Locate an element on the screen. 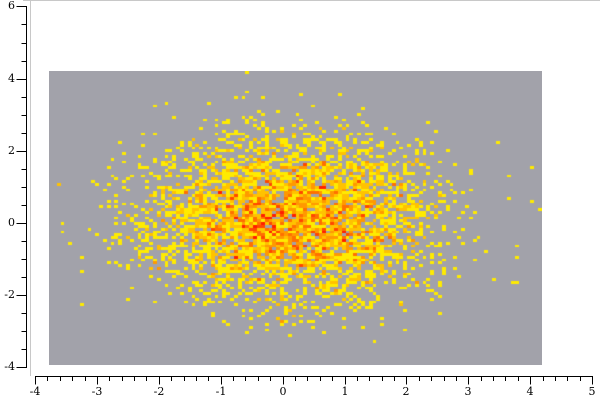  y-tick-label: 4 is located at coordinates (11, 78).